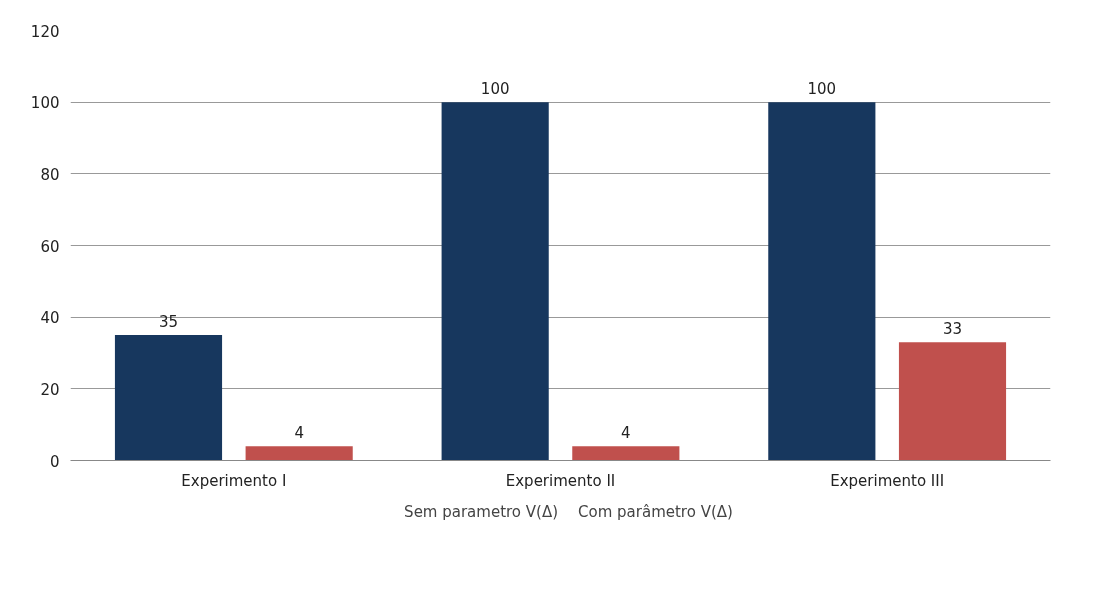  I want to click on x-tick-label: Experimento I, so click(234, 480).